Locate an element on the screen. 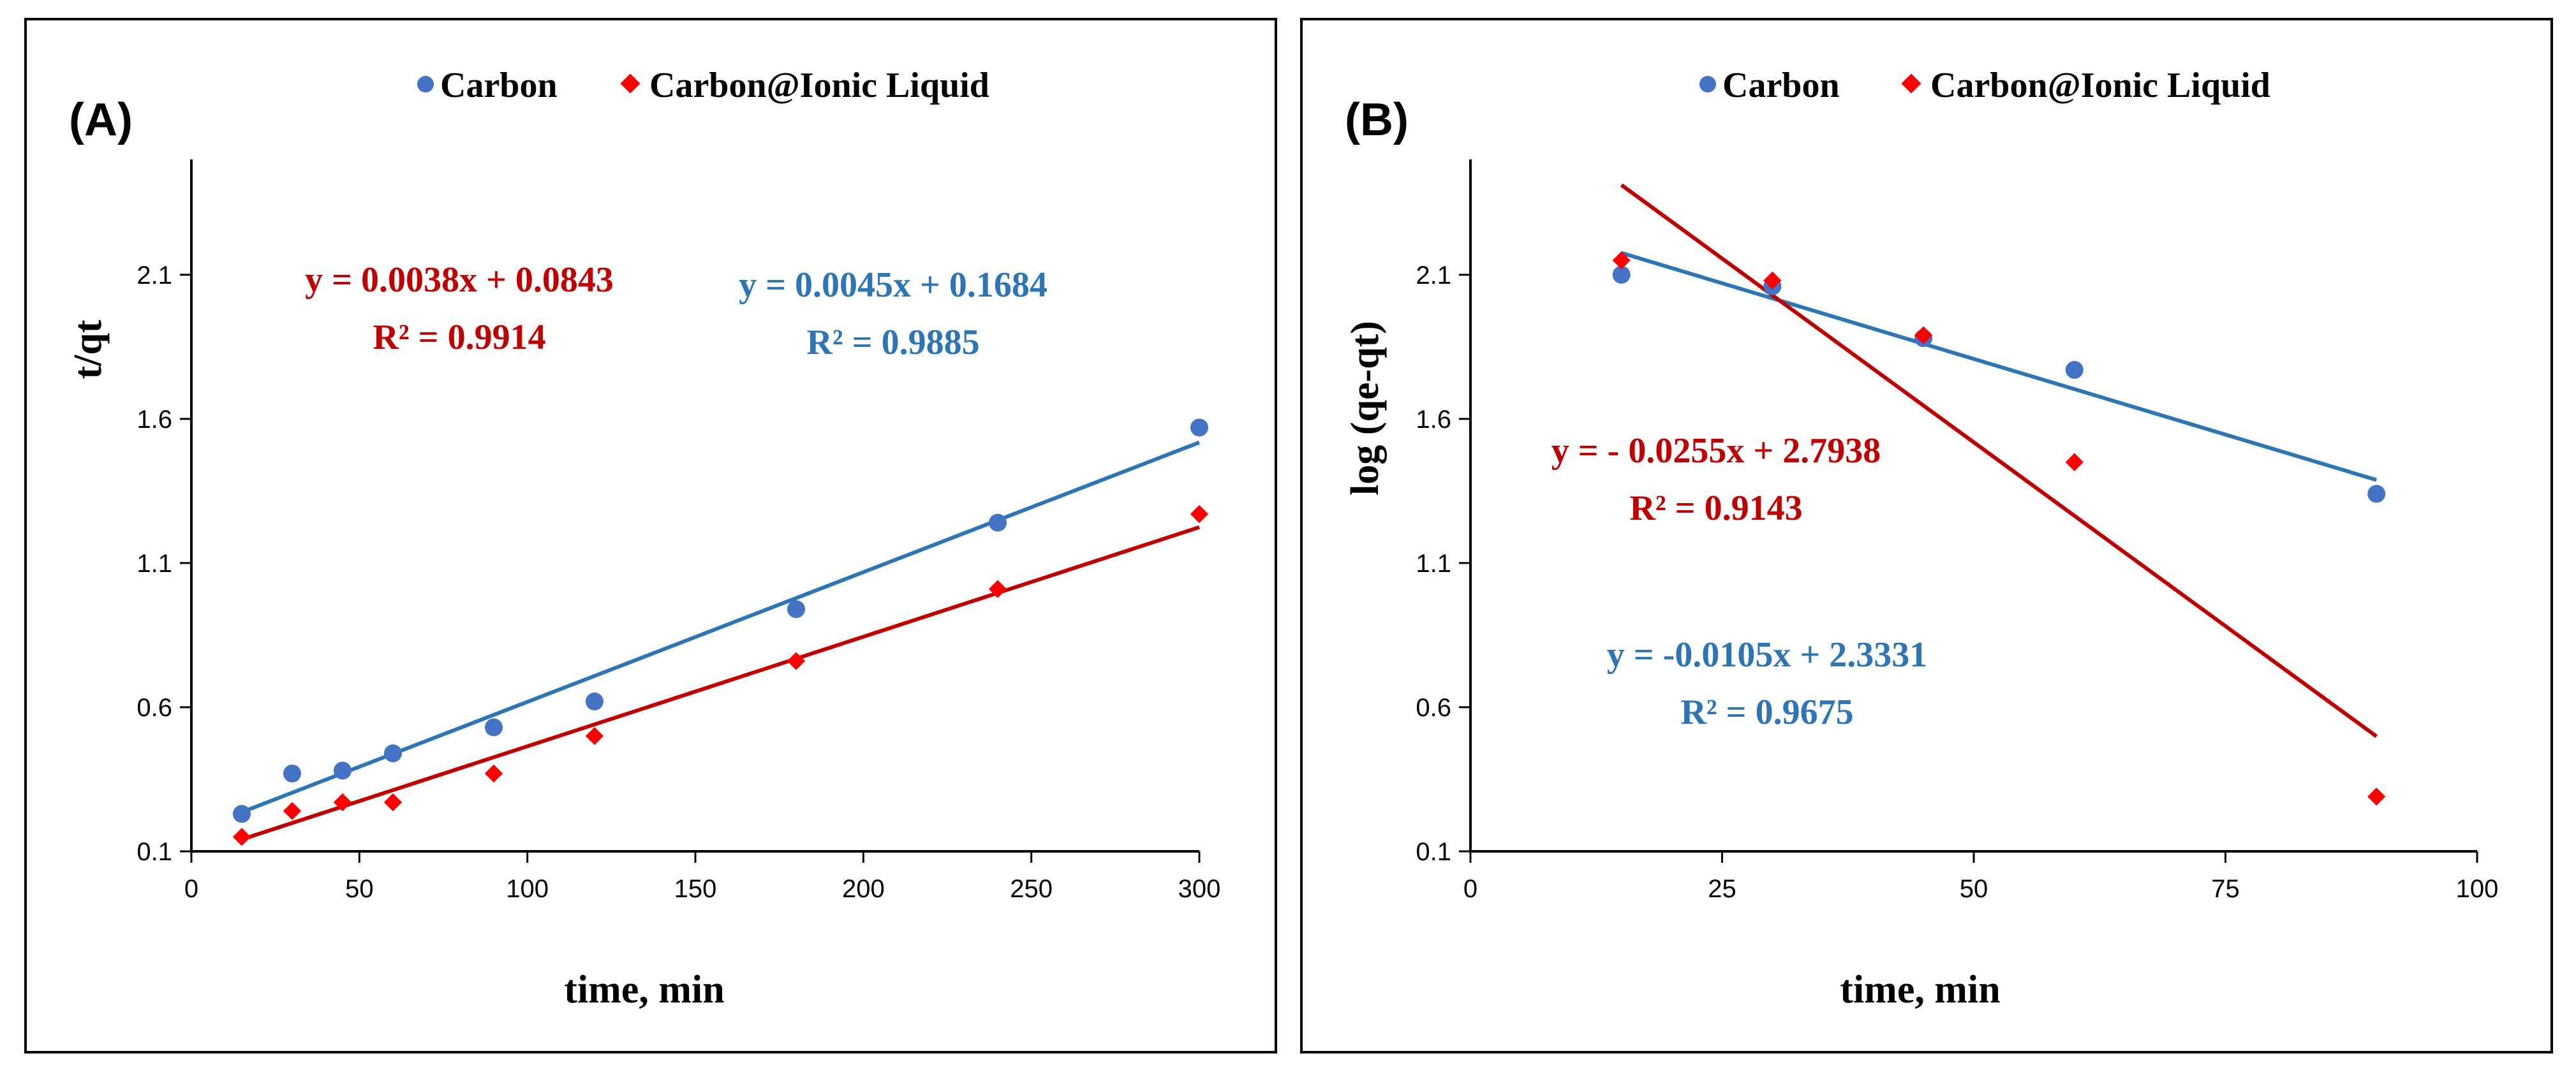 This screenshot has height=1079, width=2576. panel-a-carbon-r2: R² = 0.9885 is located at coordinates (892, 342).